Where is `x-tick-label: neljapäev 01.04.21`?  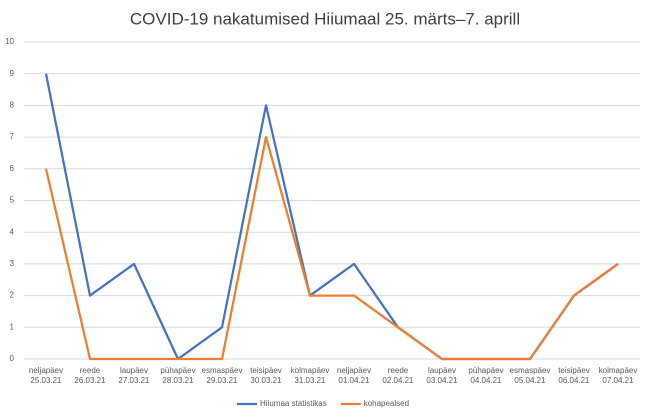
x-tick-label: neljapäev 01.04.21 is located at coordinates (354, 375).